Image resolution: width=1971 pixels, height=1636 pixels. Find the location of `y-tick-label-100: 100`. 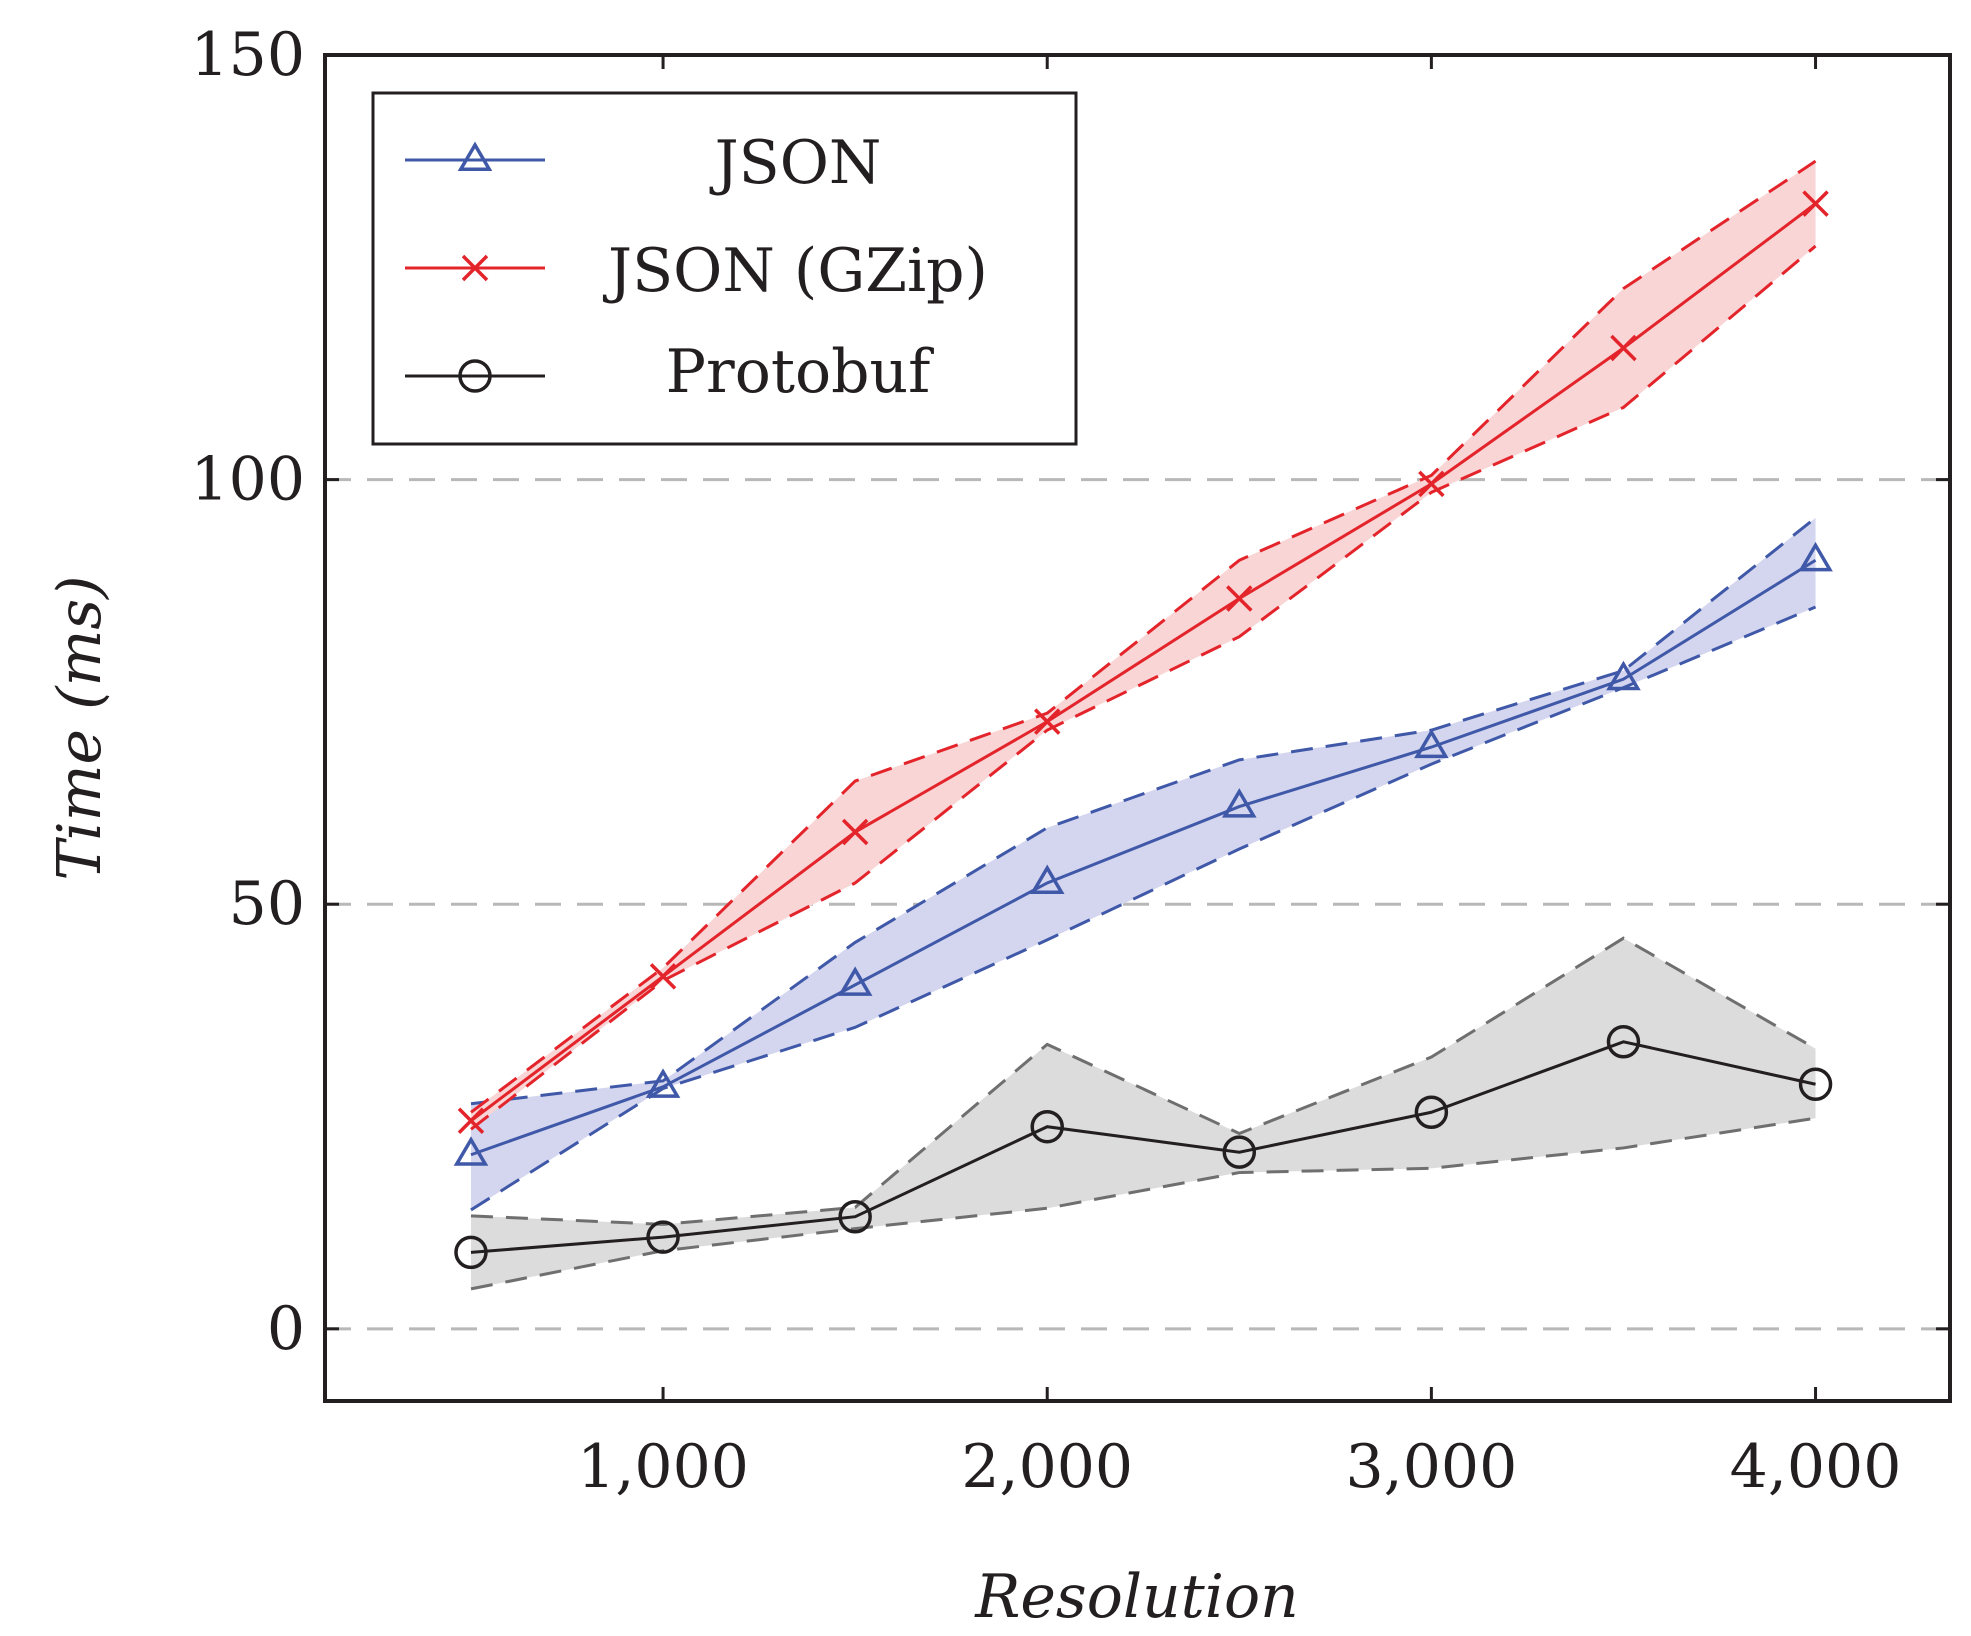

y-tick-label-100: 100 is located at coordinates (247, 480).